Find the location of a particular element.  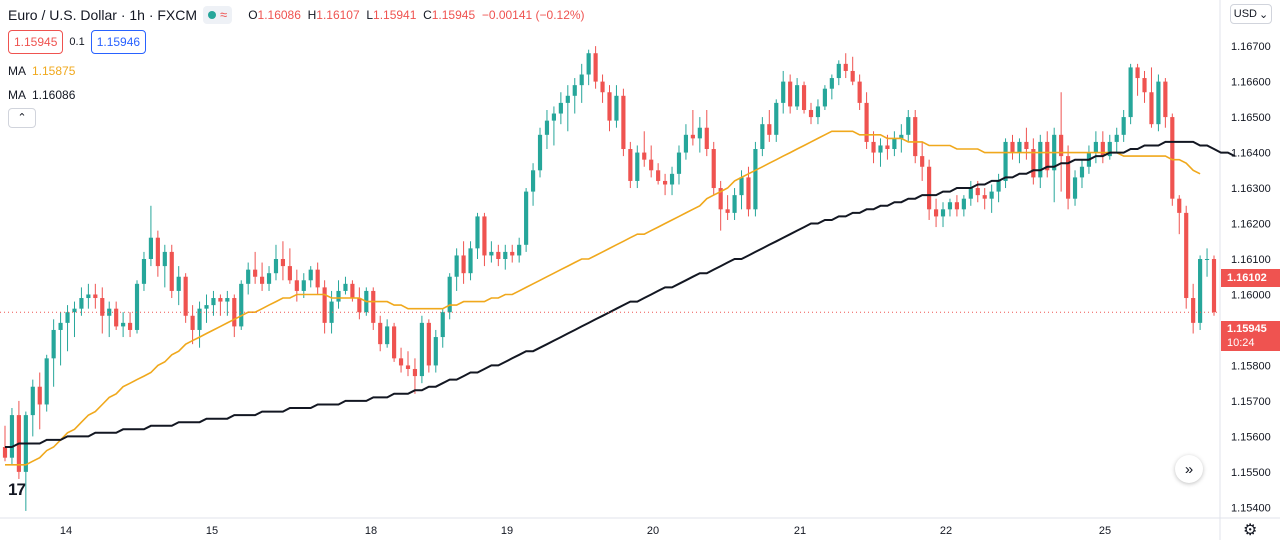

bar-countdown: 10:24 is located at coordinates (1241, 343).